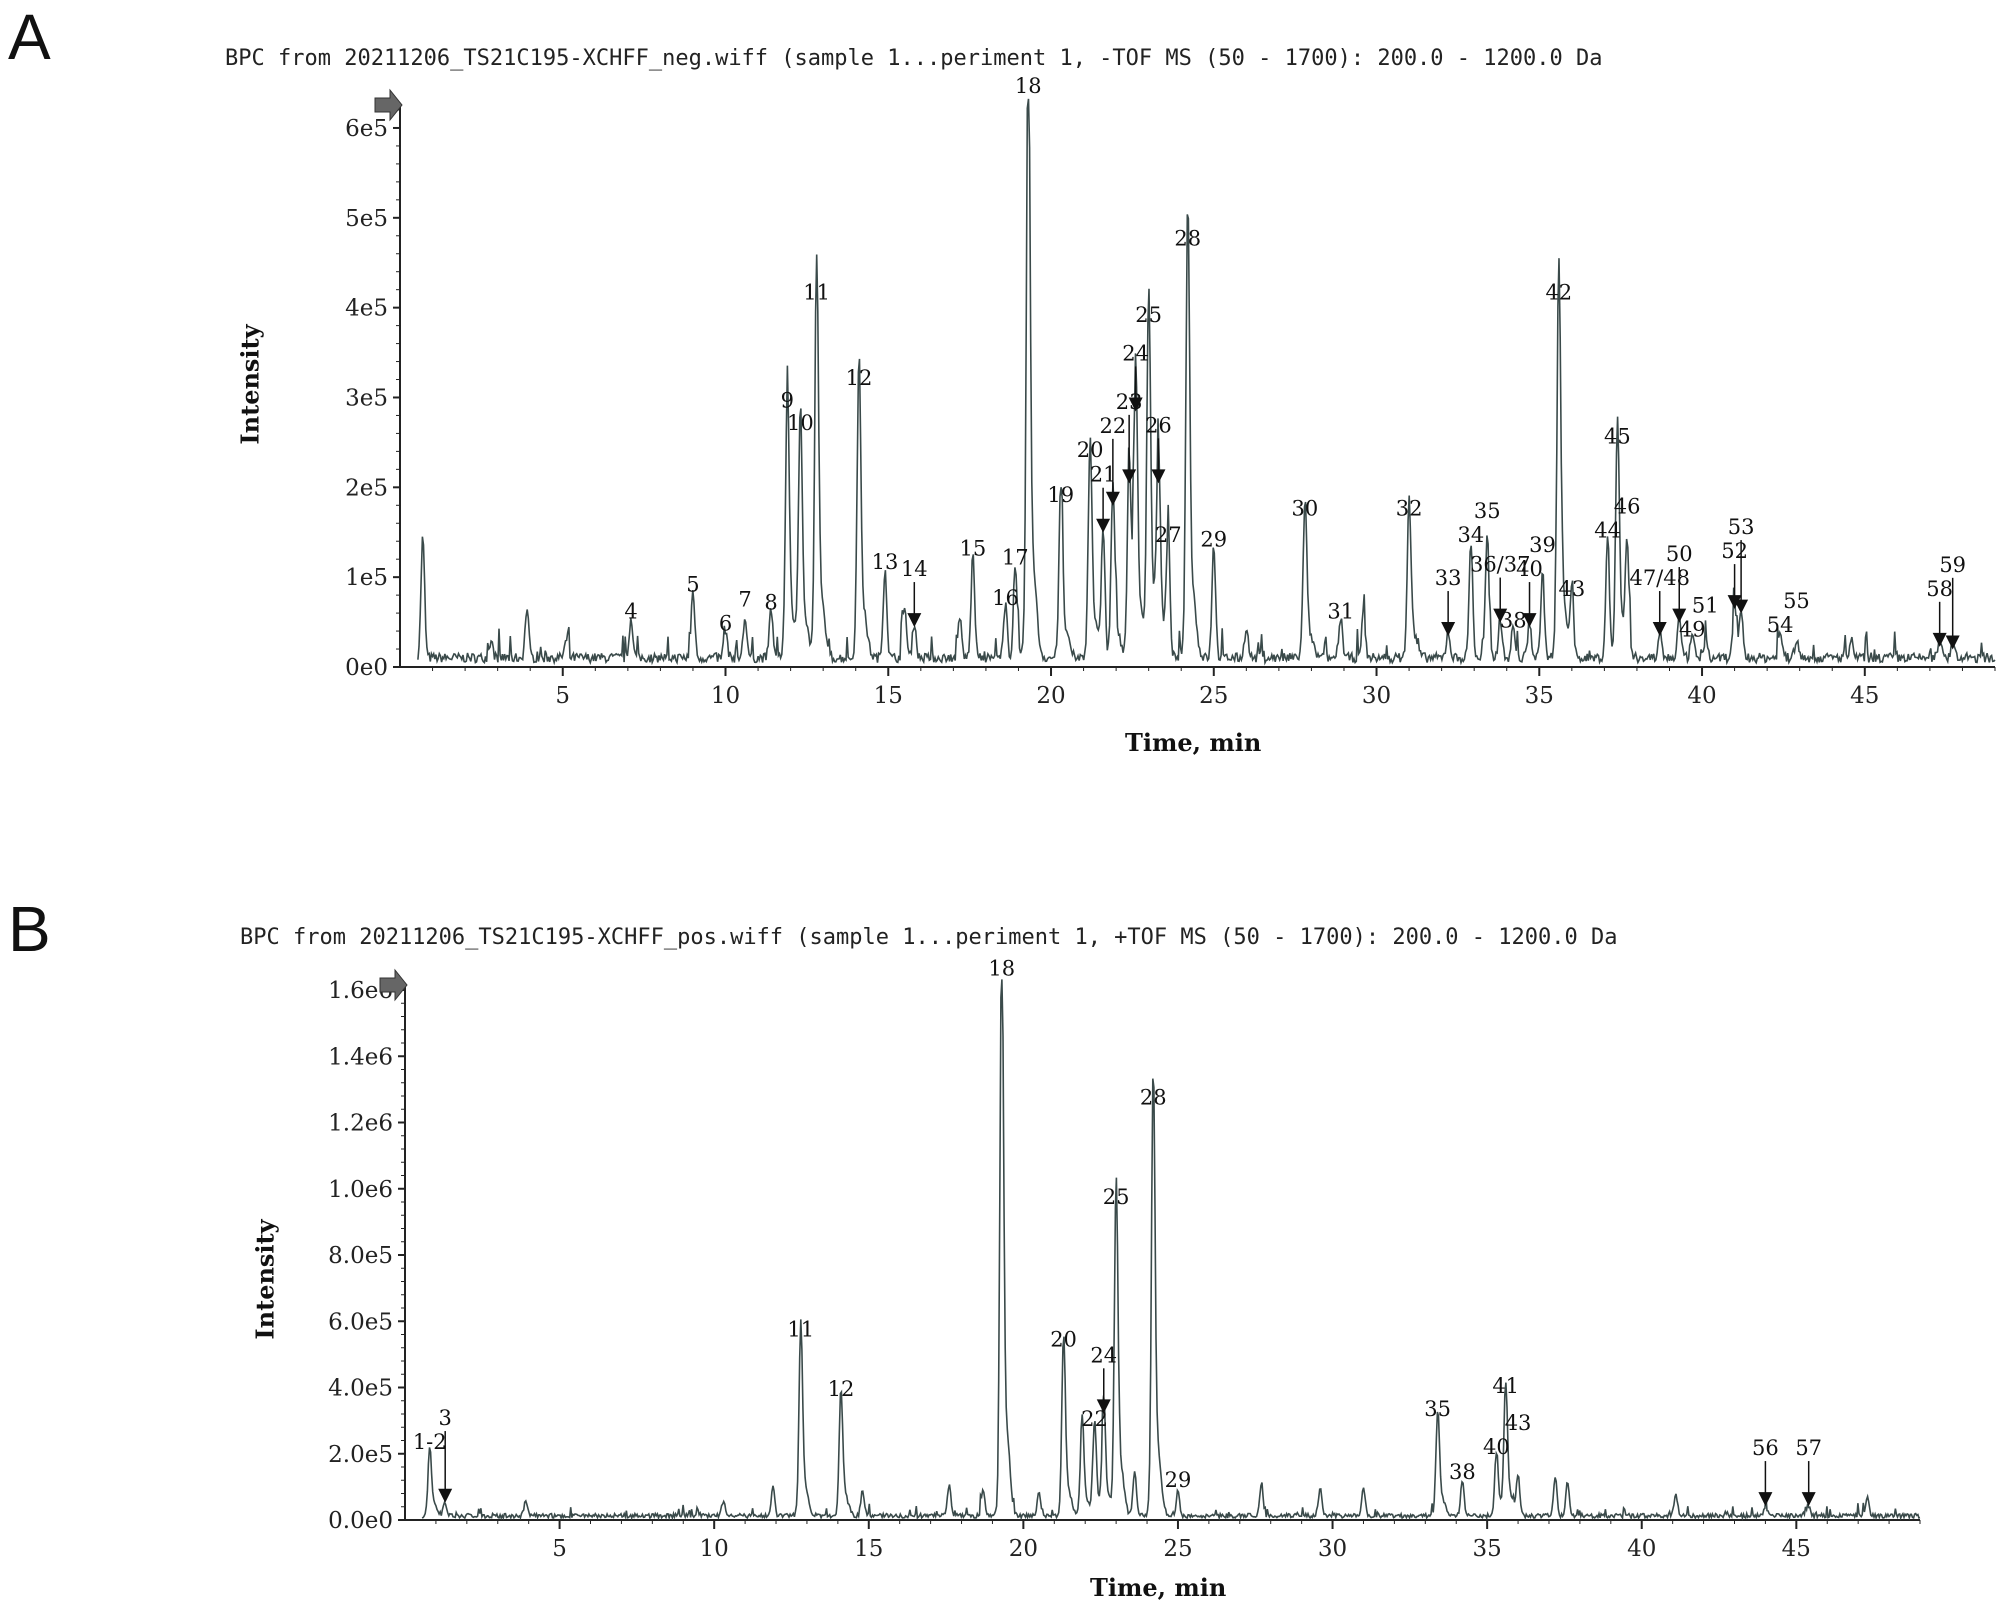  Describe the element at coordinates (1177, 1549) in the screenshot. I see `x-tick-label: 25` at that location.